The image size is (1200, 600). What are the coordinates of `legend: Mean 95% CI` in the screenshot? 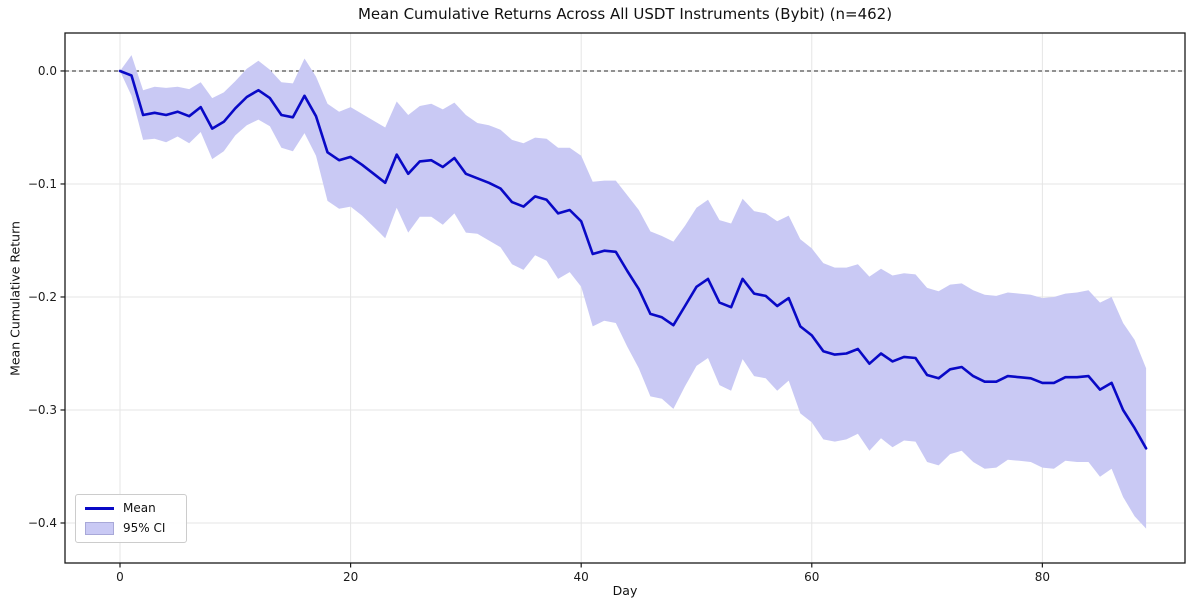 It's located at (131, 518).